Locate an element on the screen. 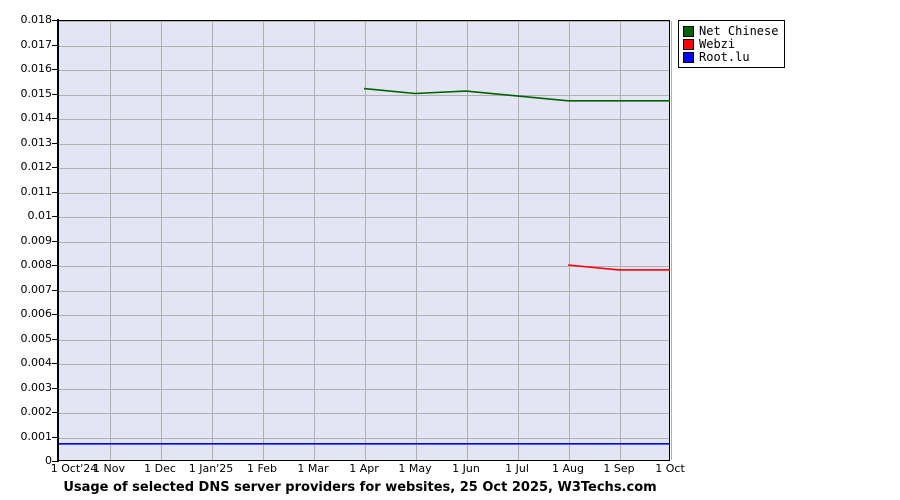 This screenshot has height=500, width=900. x-axis-tick-label: 1 Oct'24 is located at coordinates (74, 468).